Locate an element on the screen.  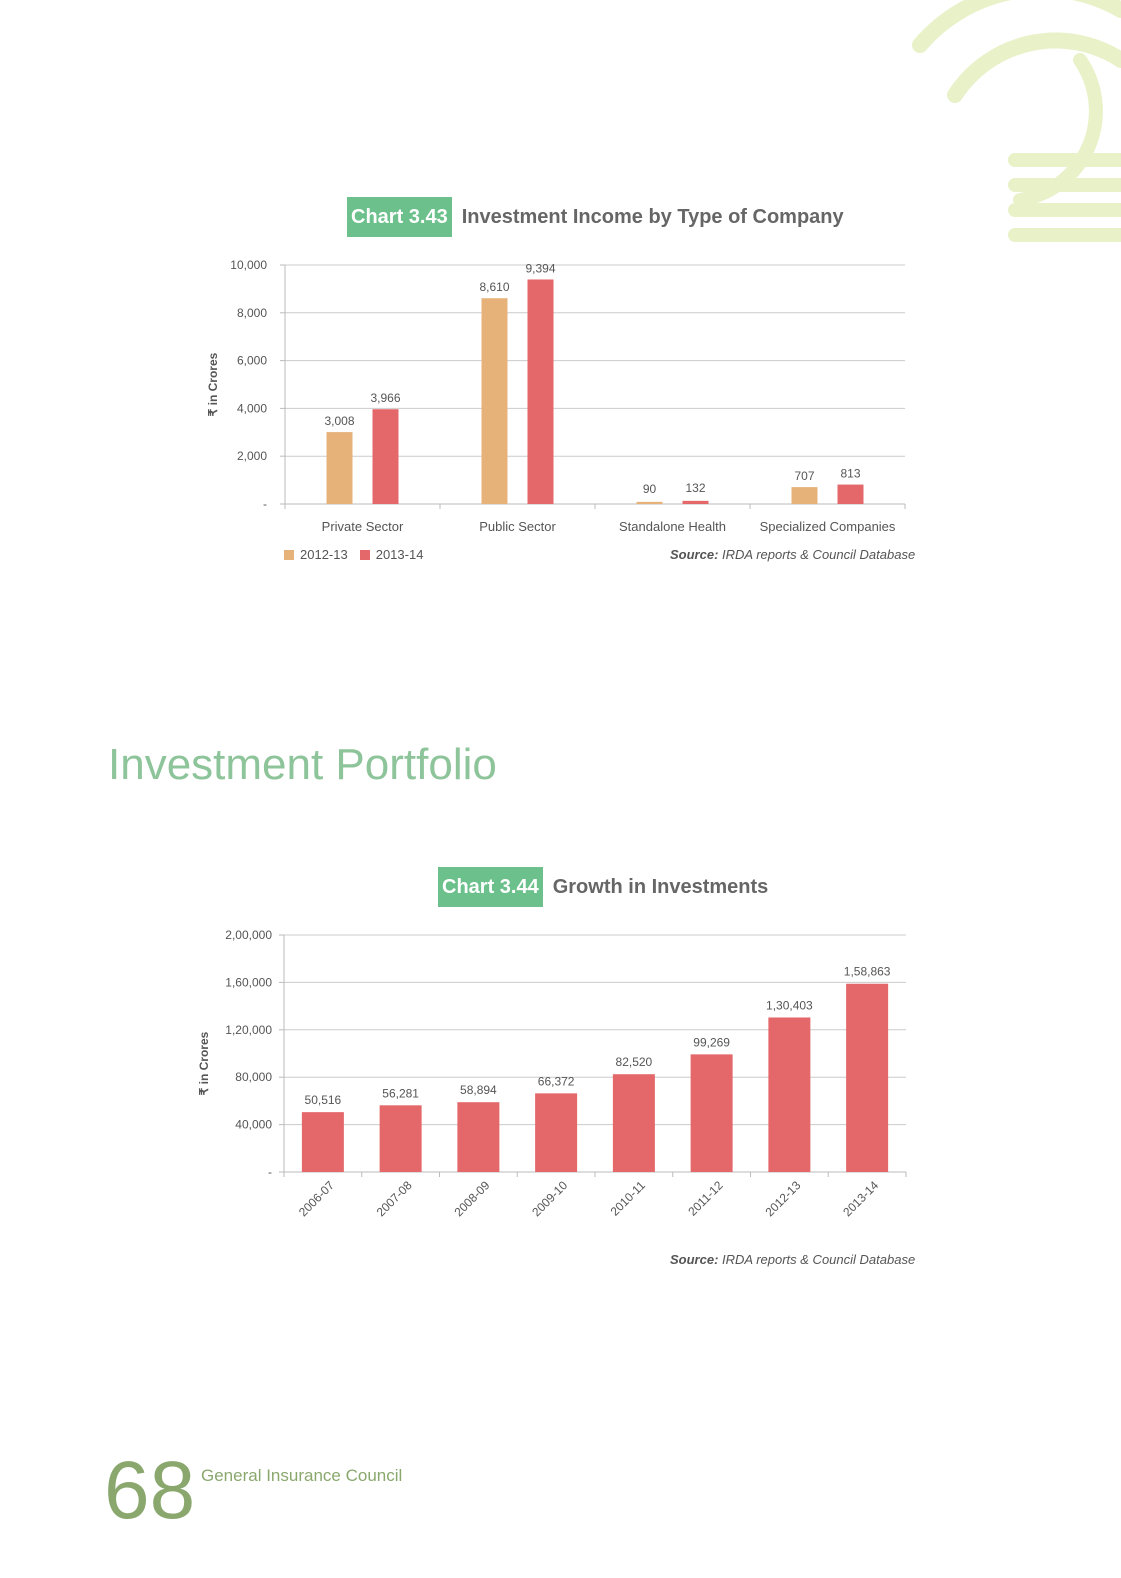
decorative-arcs is located at coordinates (1016, 121).